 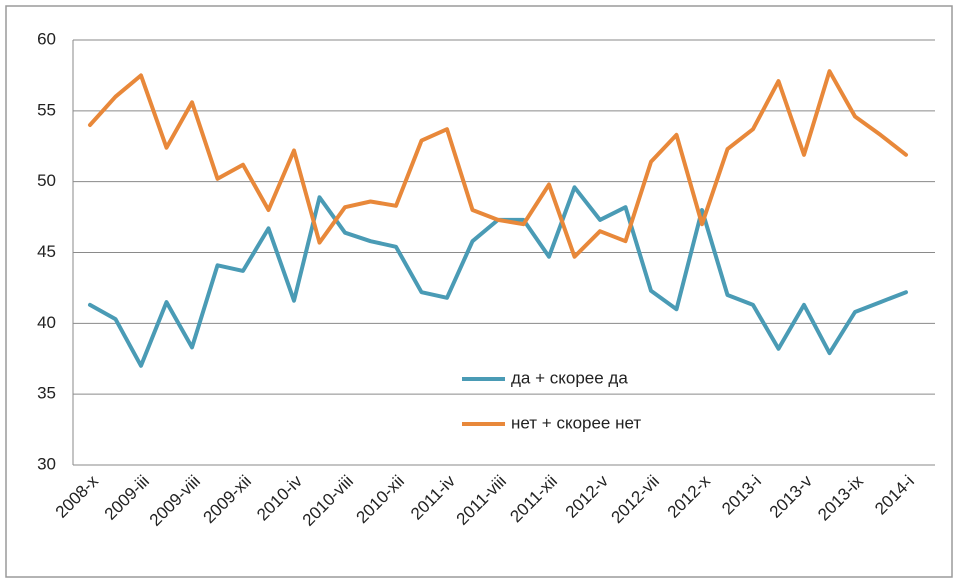 I want to click on y-tick-label: 60, so click(x=46, y=38).